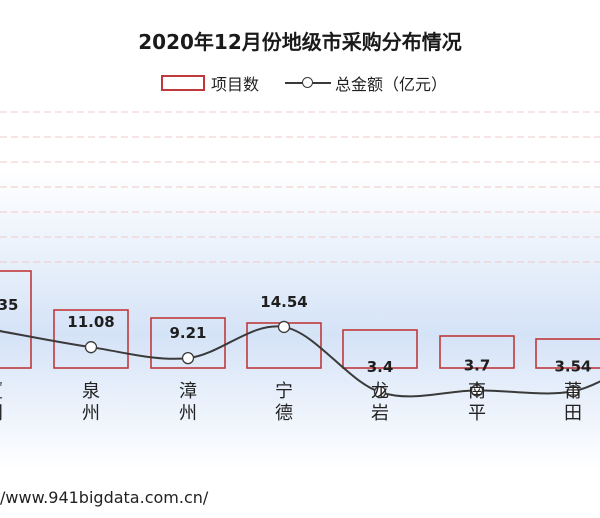 This screenshot has height=518, width=600. What do you see at coordinates (477, 365) in the screenshot?
I see `amount-label-5: 3.7` at bounding box center [477, 365].